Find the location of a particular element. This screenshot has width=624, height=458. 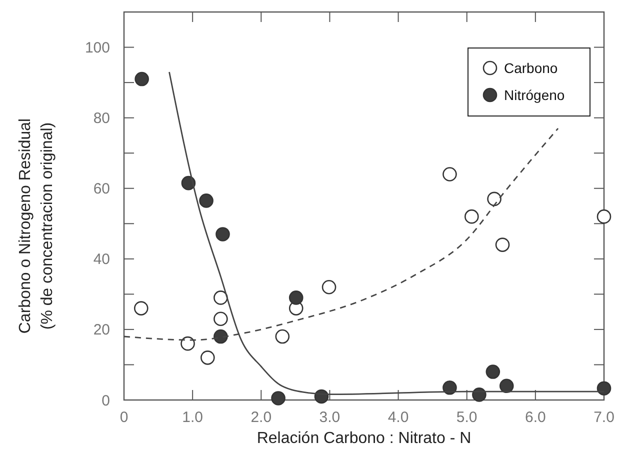

y-tick-label: 100 is located at coordinates (97, 48).